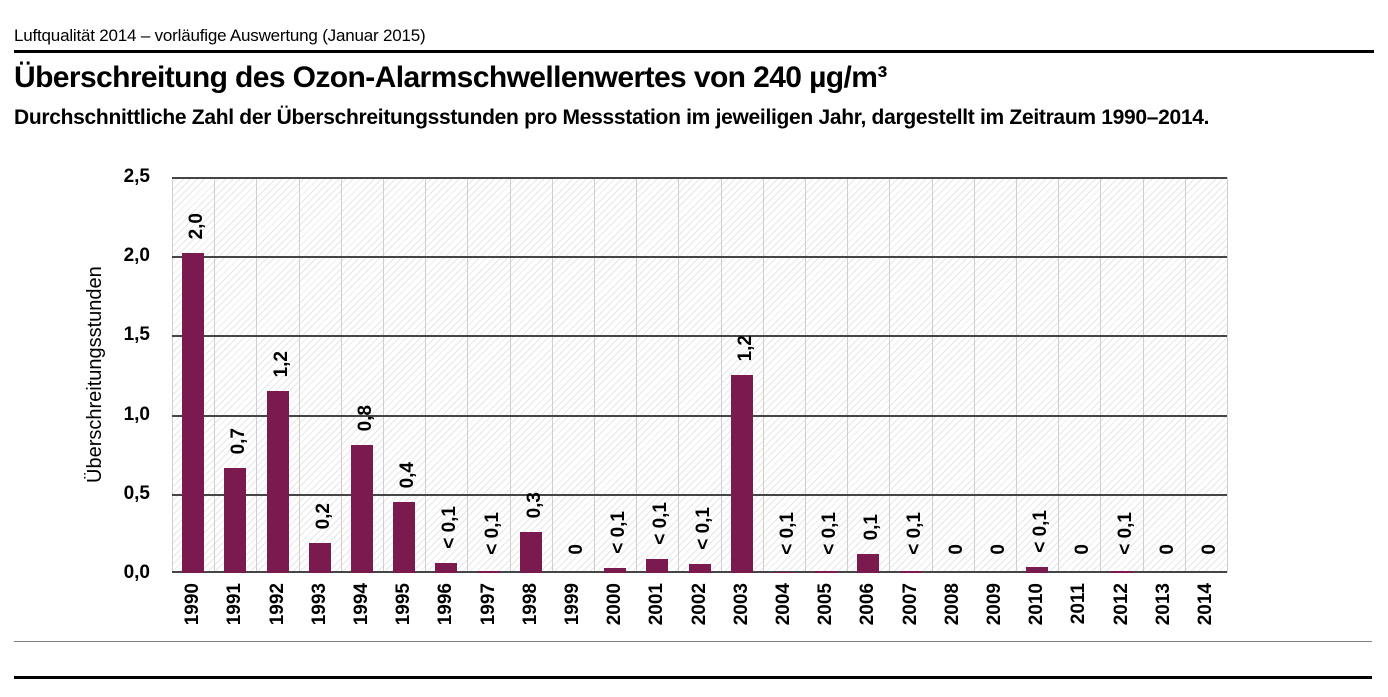 Image resolution: width=1388 pixels, height=697 pixels. Describe the element at coordinates (534, 504) in the screenshot. I see `bar-value-label: 0,3` at that location.